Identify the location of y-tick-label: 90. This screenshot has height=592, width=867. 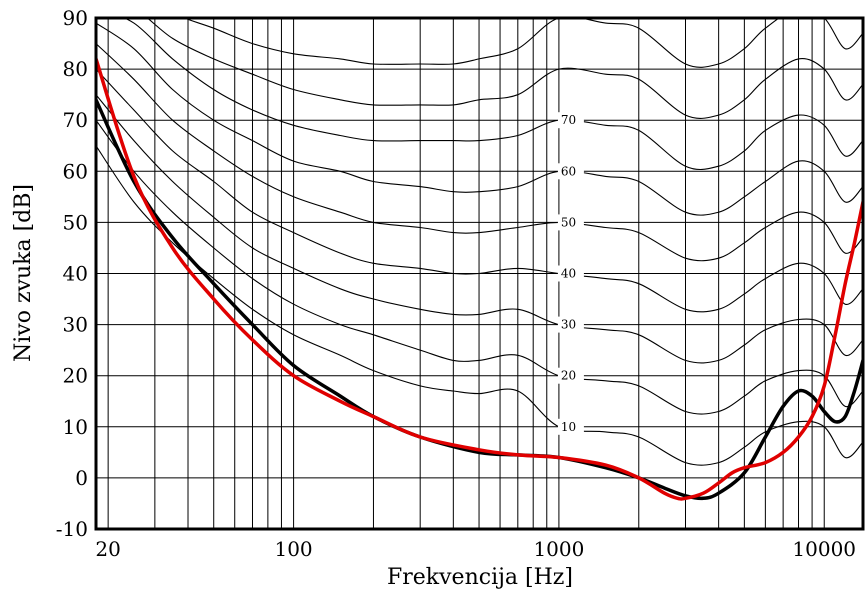
(75, 18).